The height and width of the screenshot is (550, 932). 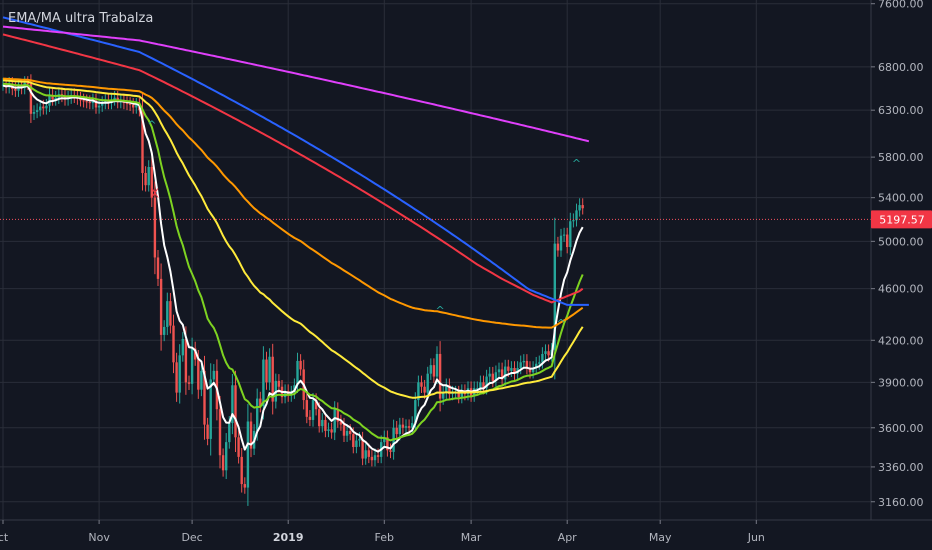 I want to click on current-price-tag: 5197.57, so click(x=901, y=219).